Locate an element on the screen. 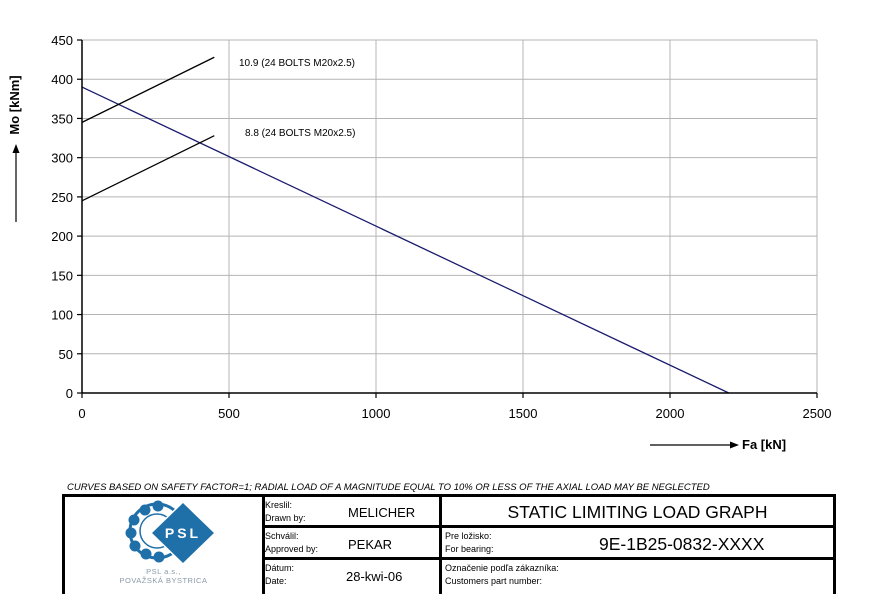 The width and height of the screenshot is (877, 614). bearing-value: 9E-1B25-0832-XXXX is located at coordinates (682, 544).